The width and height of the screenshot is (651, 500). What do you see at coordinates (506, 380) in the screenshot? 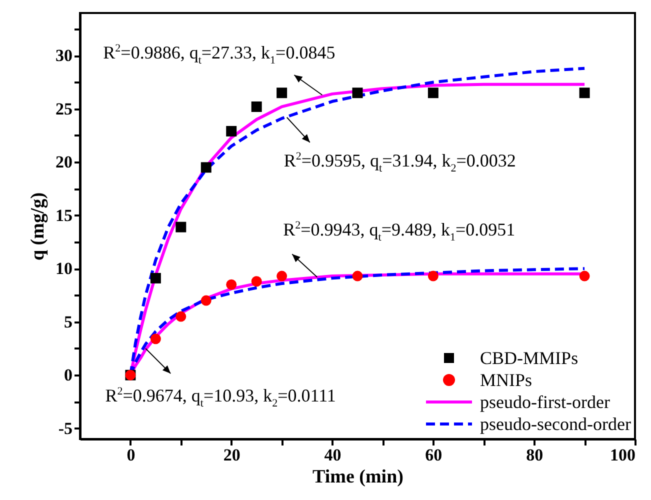
I see `legend-label: MNIPs` at bounding box center [506, 380].